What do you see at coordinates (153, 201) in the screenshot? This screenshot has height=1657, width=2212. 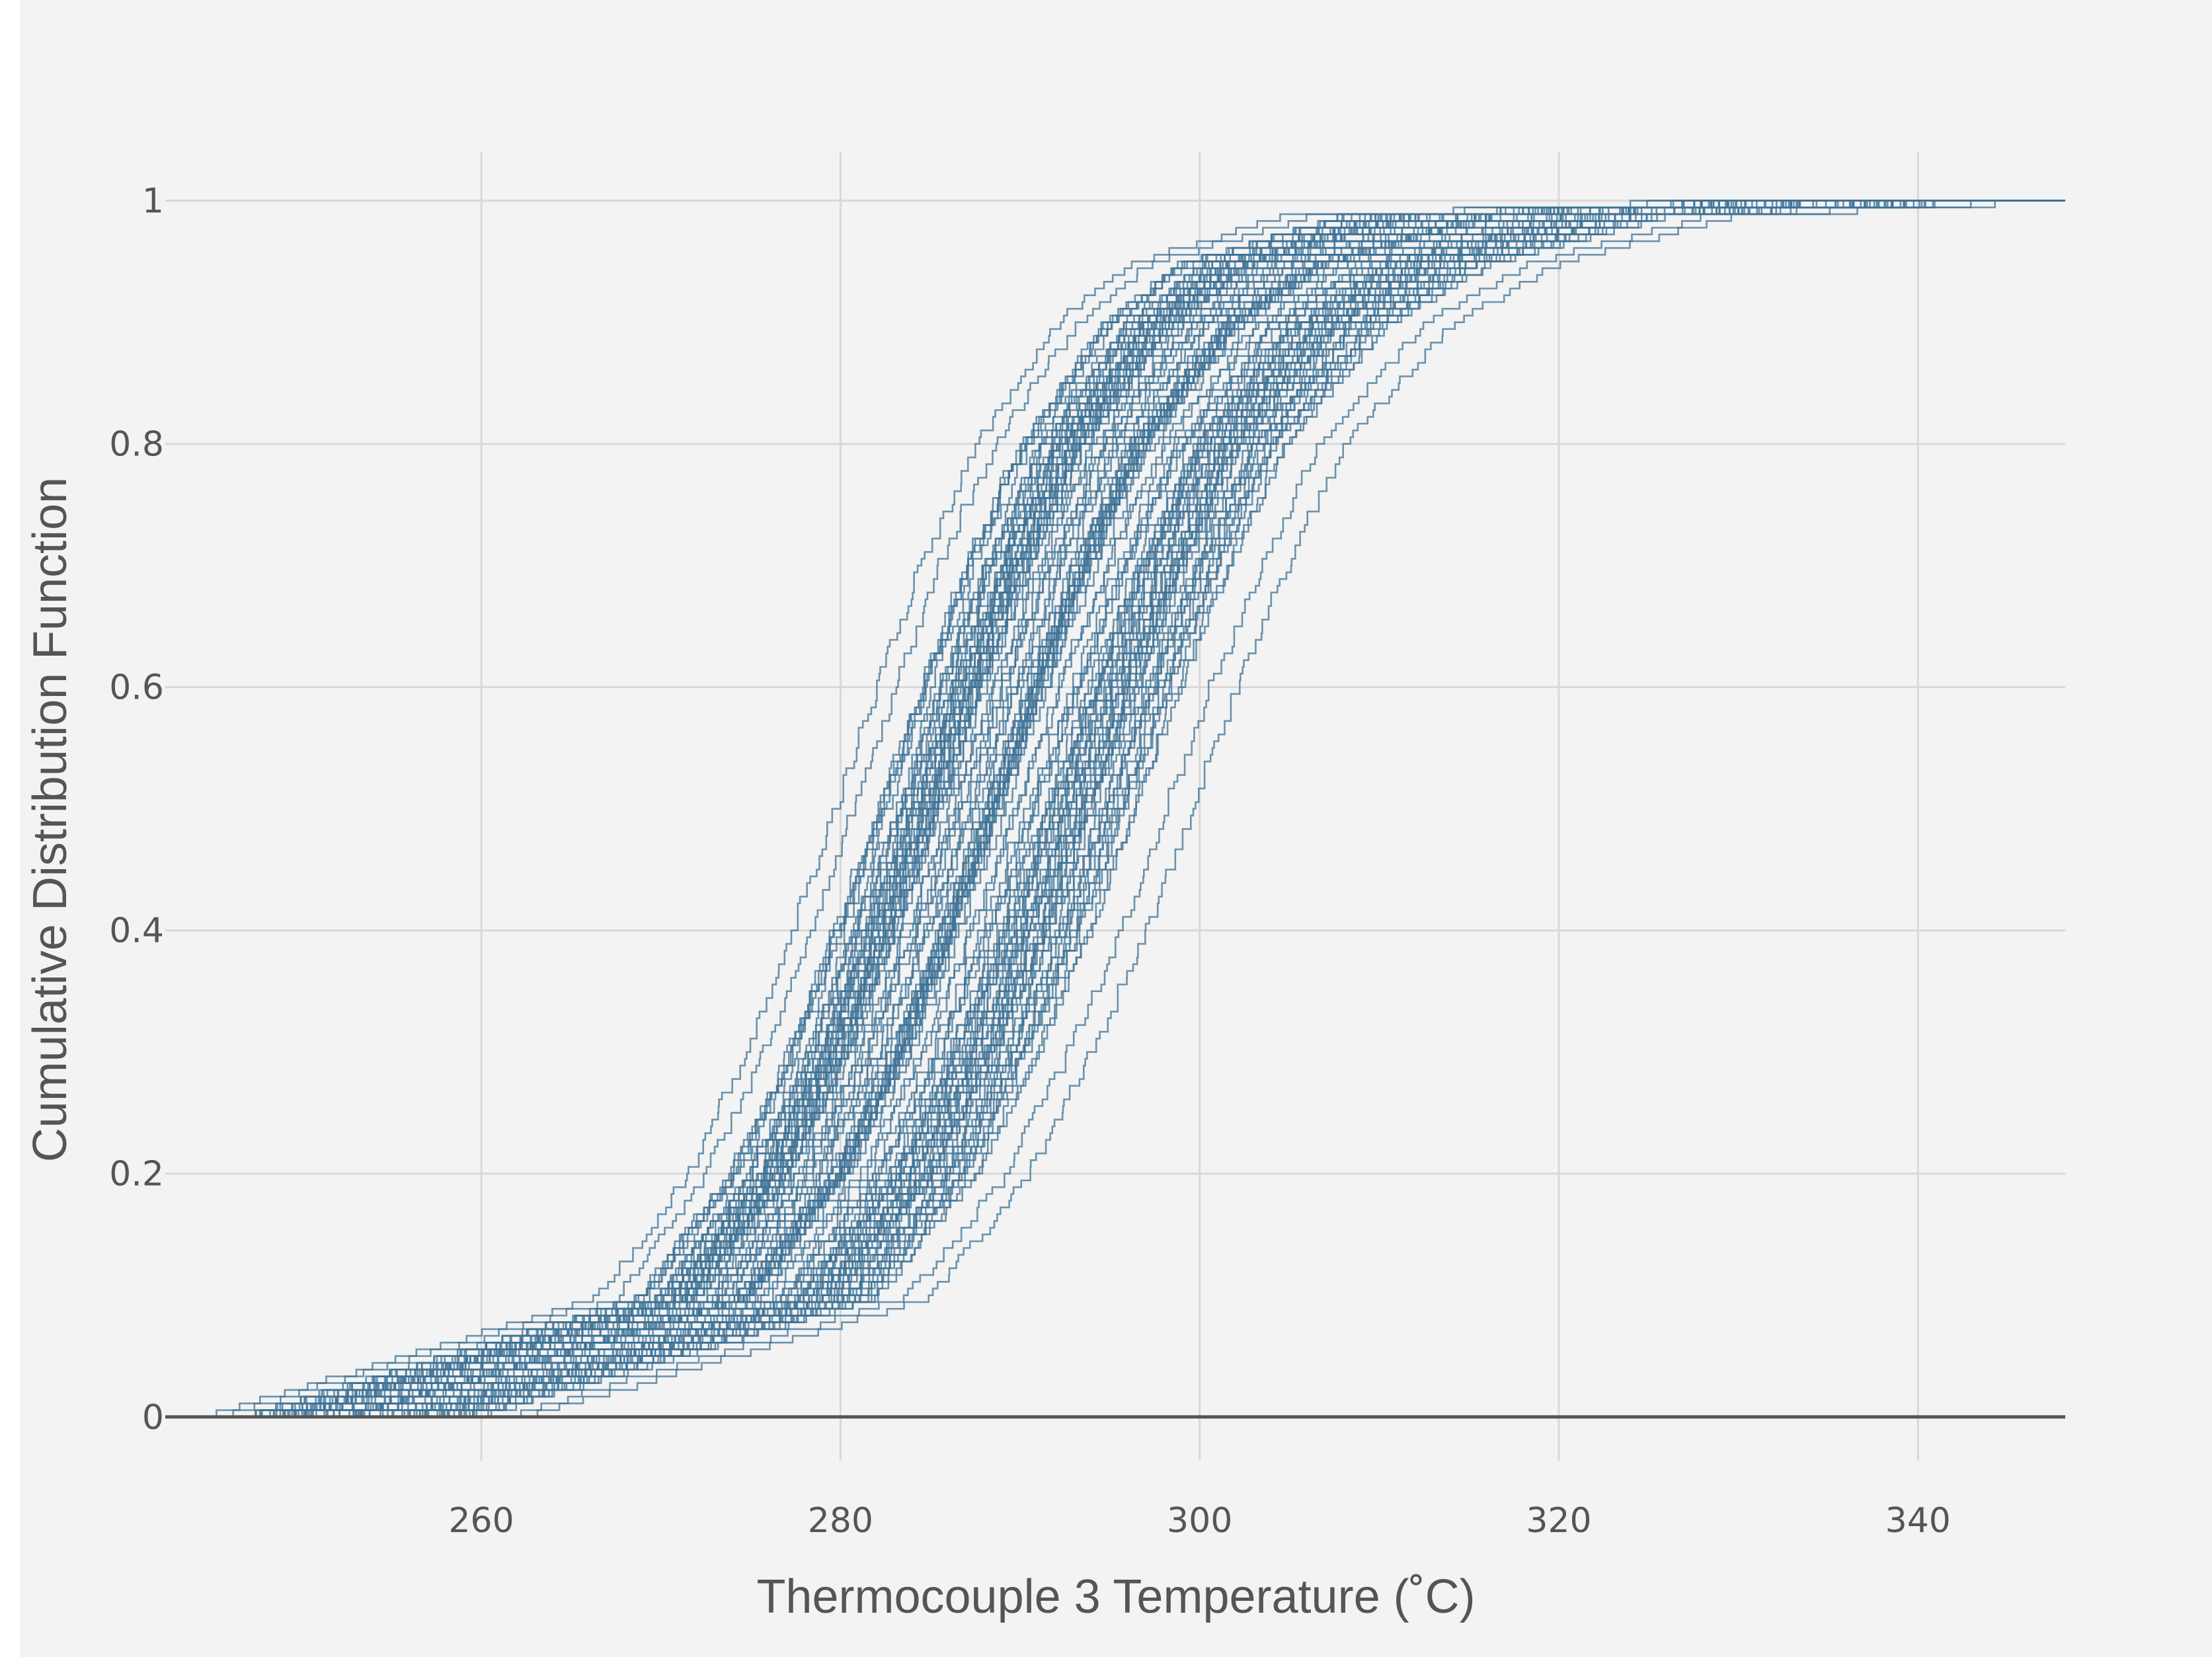 I see `y-tick-label: 1` at bounding box center [153, 201].